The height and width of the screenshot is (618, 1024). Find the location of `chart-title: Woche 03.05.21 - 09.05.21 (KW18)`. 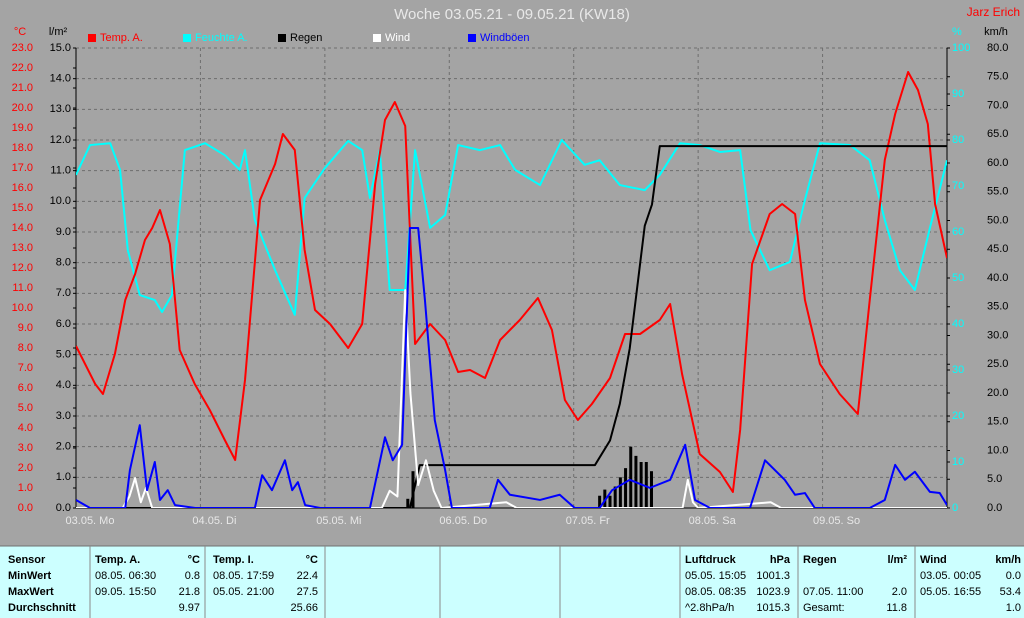

chart-title: Woche 03.05.21 - 09.05.21 (KW18) is located at coordinates (512, 14).